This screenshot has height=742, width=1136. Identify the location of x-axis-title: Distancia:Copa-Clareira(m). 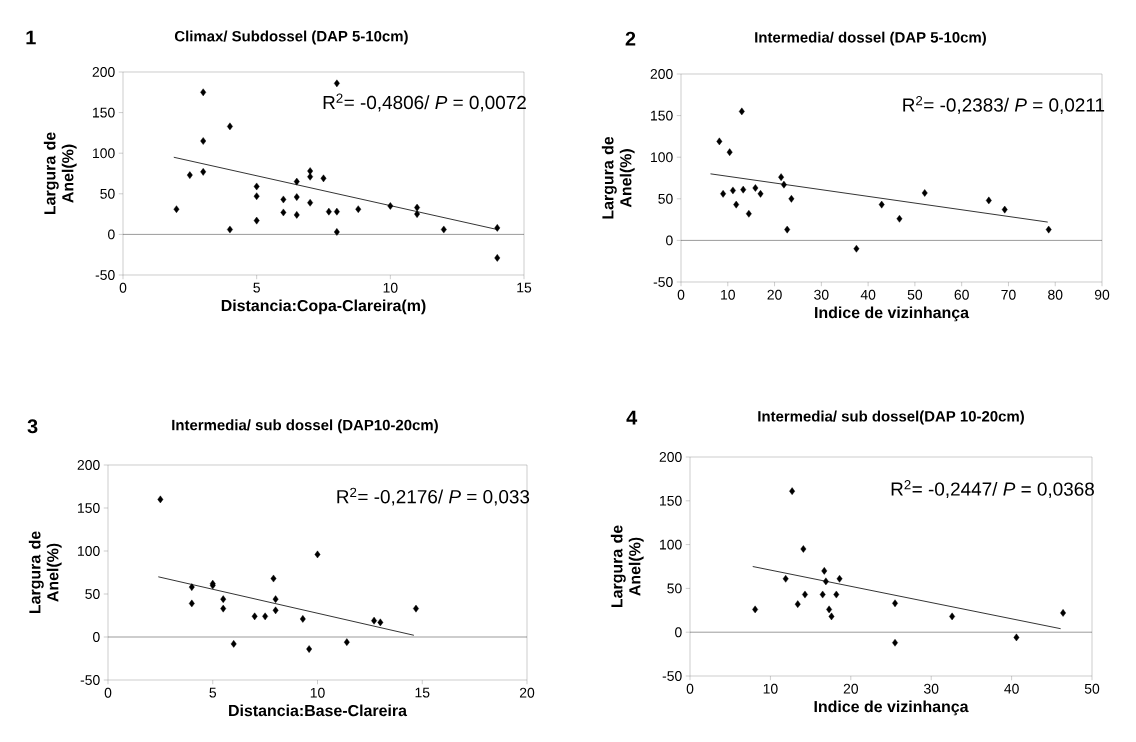
(323, 307).